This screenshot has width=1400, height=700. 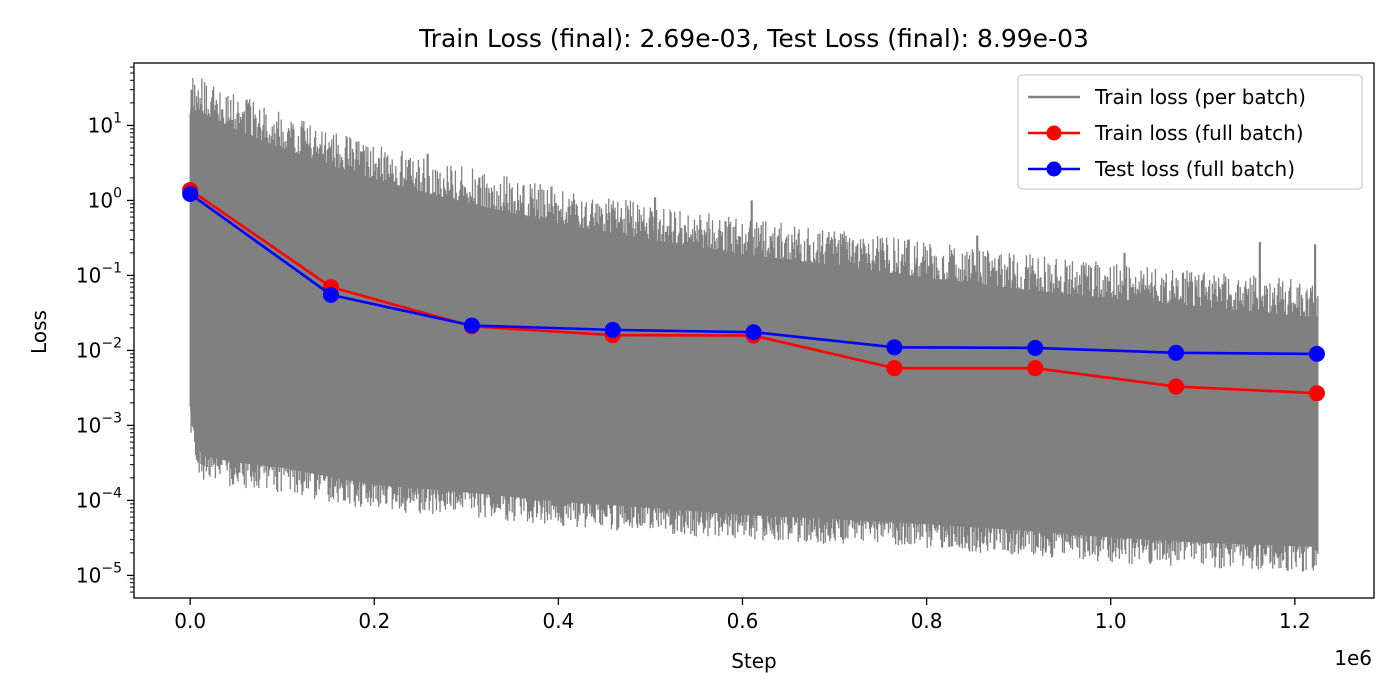 What do you see at coordinates (99, 573) in the screenshot?
I see `y-tick-label: 10⁻⁵` at bounding box center [99, 573].